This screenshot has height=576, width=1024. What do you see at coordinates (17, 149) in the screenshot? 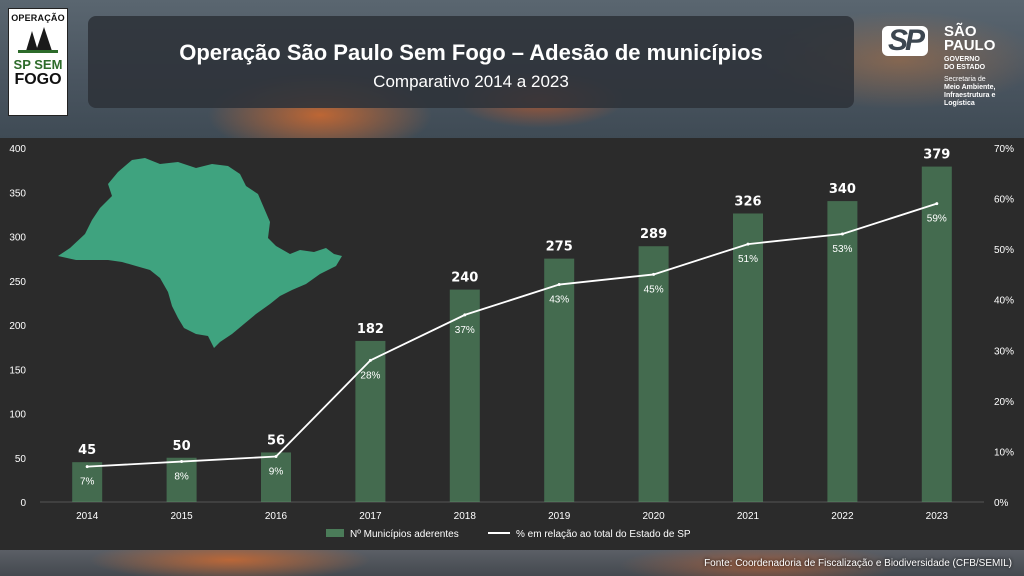
I see `y-tick-label: 400` at bounding box center [17, 149].